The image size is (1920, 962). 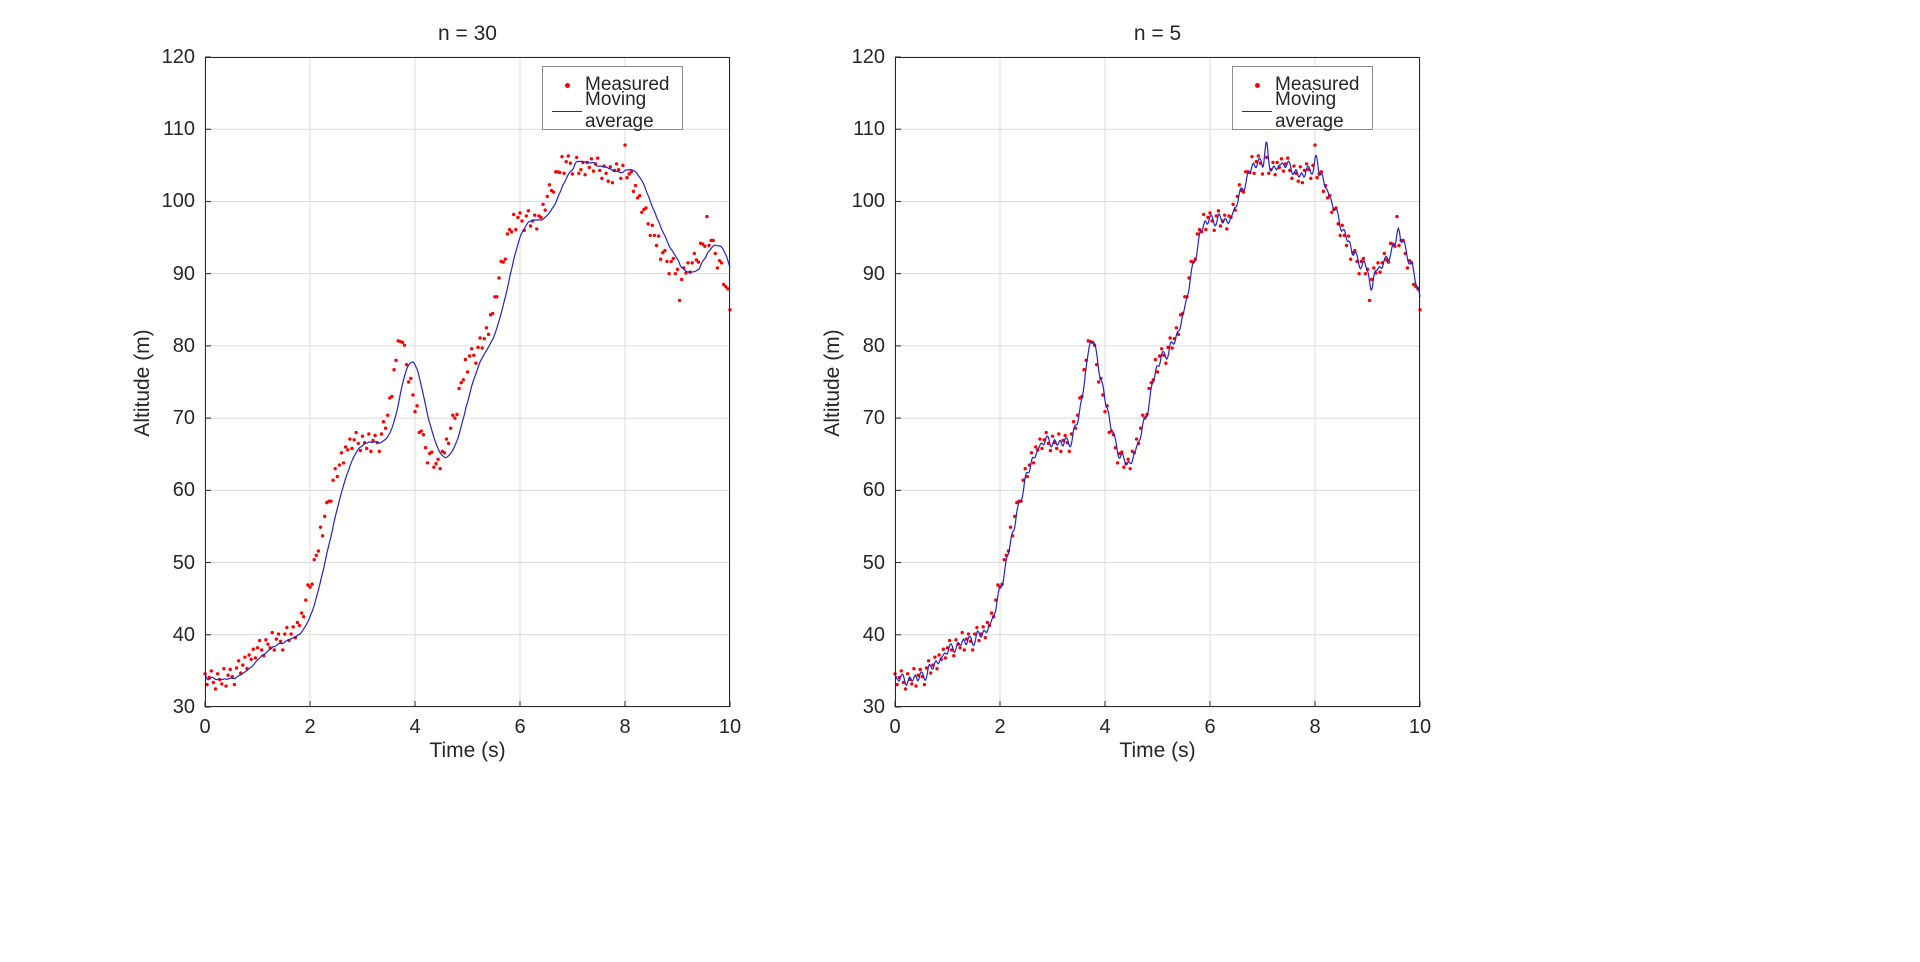 What do you see at coordinates (1257, 111) in the screenshot?
I see `legend-line-marker-icon` at bounding box center [1257, 111].